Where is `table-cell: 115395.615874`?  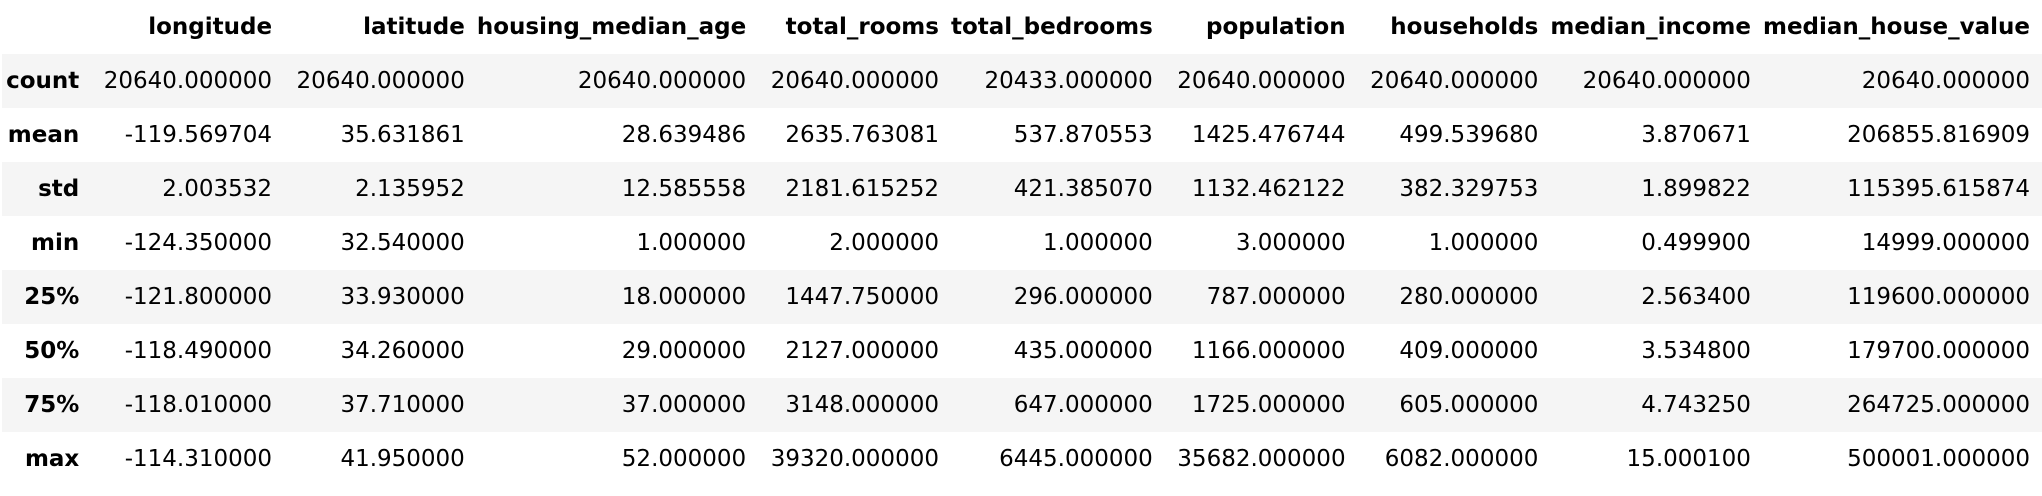 table-cell: 115395.615874 is located at coordinates (1938, 188).